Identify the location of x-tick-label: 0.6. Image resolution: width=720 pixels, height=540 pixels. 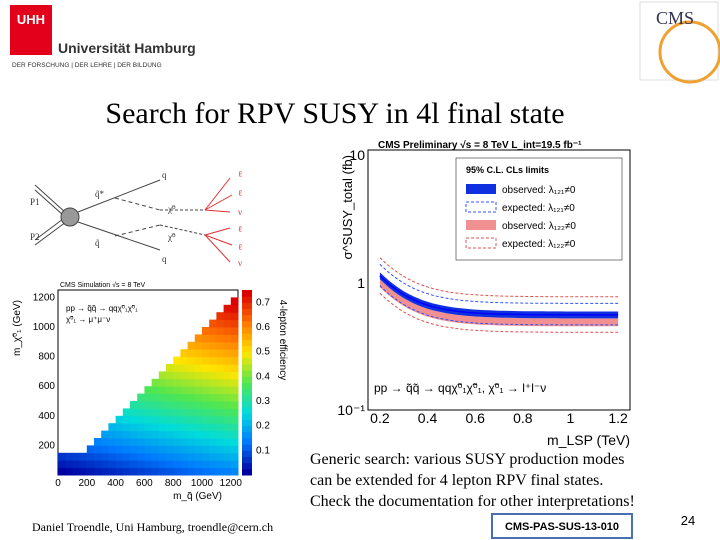
(475, 418).